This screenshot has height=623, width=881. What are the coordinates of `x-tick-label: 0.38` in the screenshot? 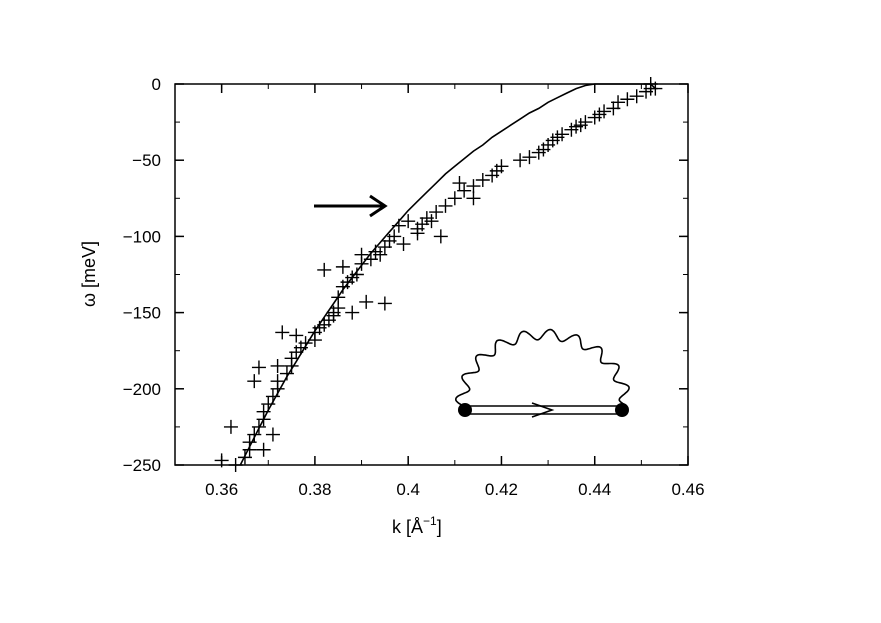 It's located at (314, 489).